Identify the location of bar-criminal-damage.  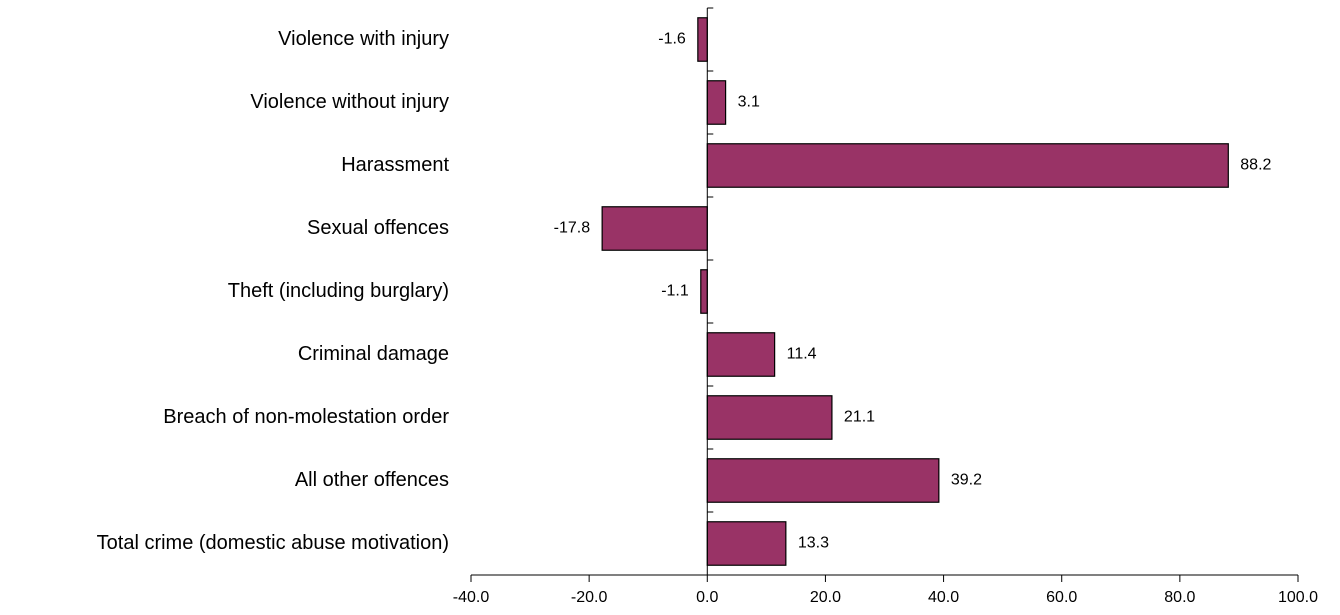
(741, 354).